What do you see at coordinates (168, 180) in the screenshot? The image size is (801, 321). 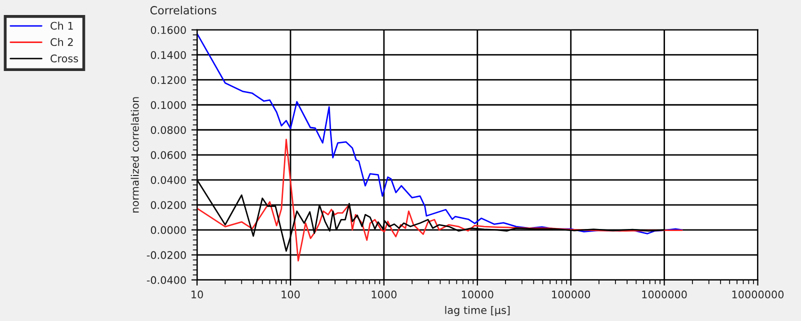 I see `y-tick-label: 0.0400` at bounding box center [168, 180].